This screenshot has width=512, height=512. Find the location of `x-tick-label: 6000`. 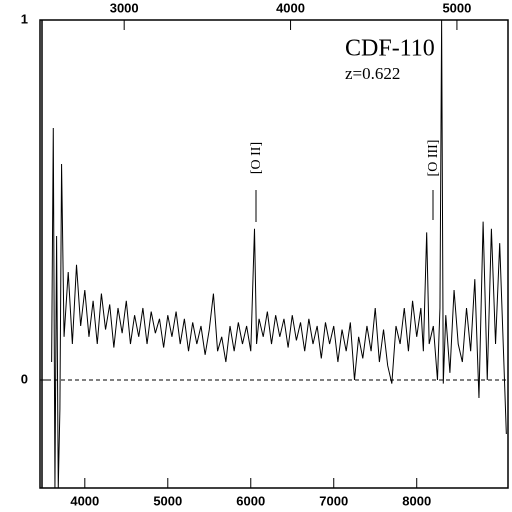

x-tick-label: 6000 is located at coordinates (250, 500).